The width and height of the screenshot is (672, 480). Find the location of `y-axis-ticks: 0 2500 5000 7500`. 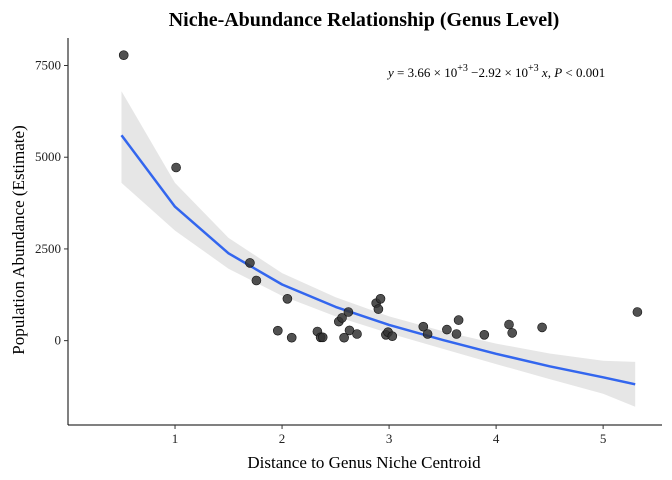

y-axis-ticks: 0 2500 5000 7500 is located at coordinates (51, 203).